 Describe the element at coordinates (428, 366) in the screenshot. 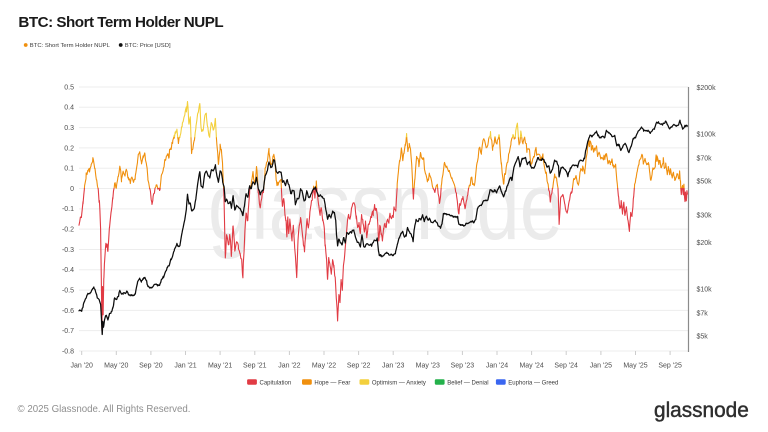

I see `svg-text: May '23` at that location.